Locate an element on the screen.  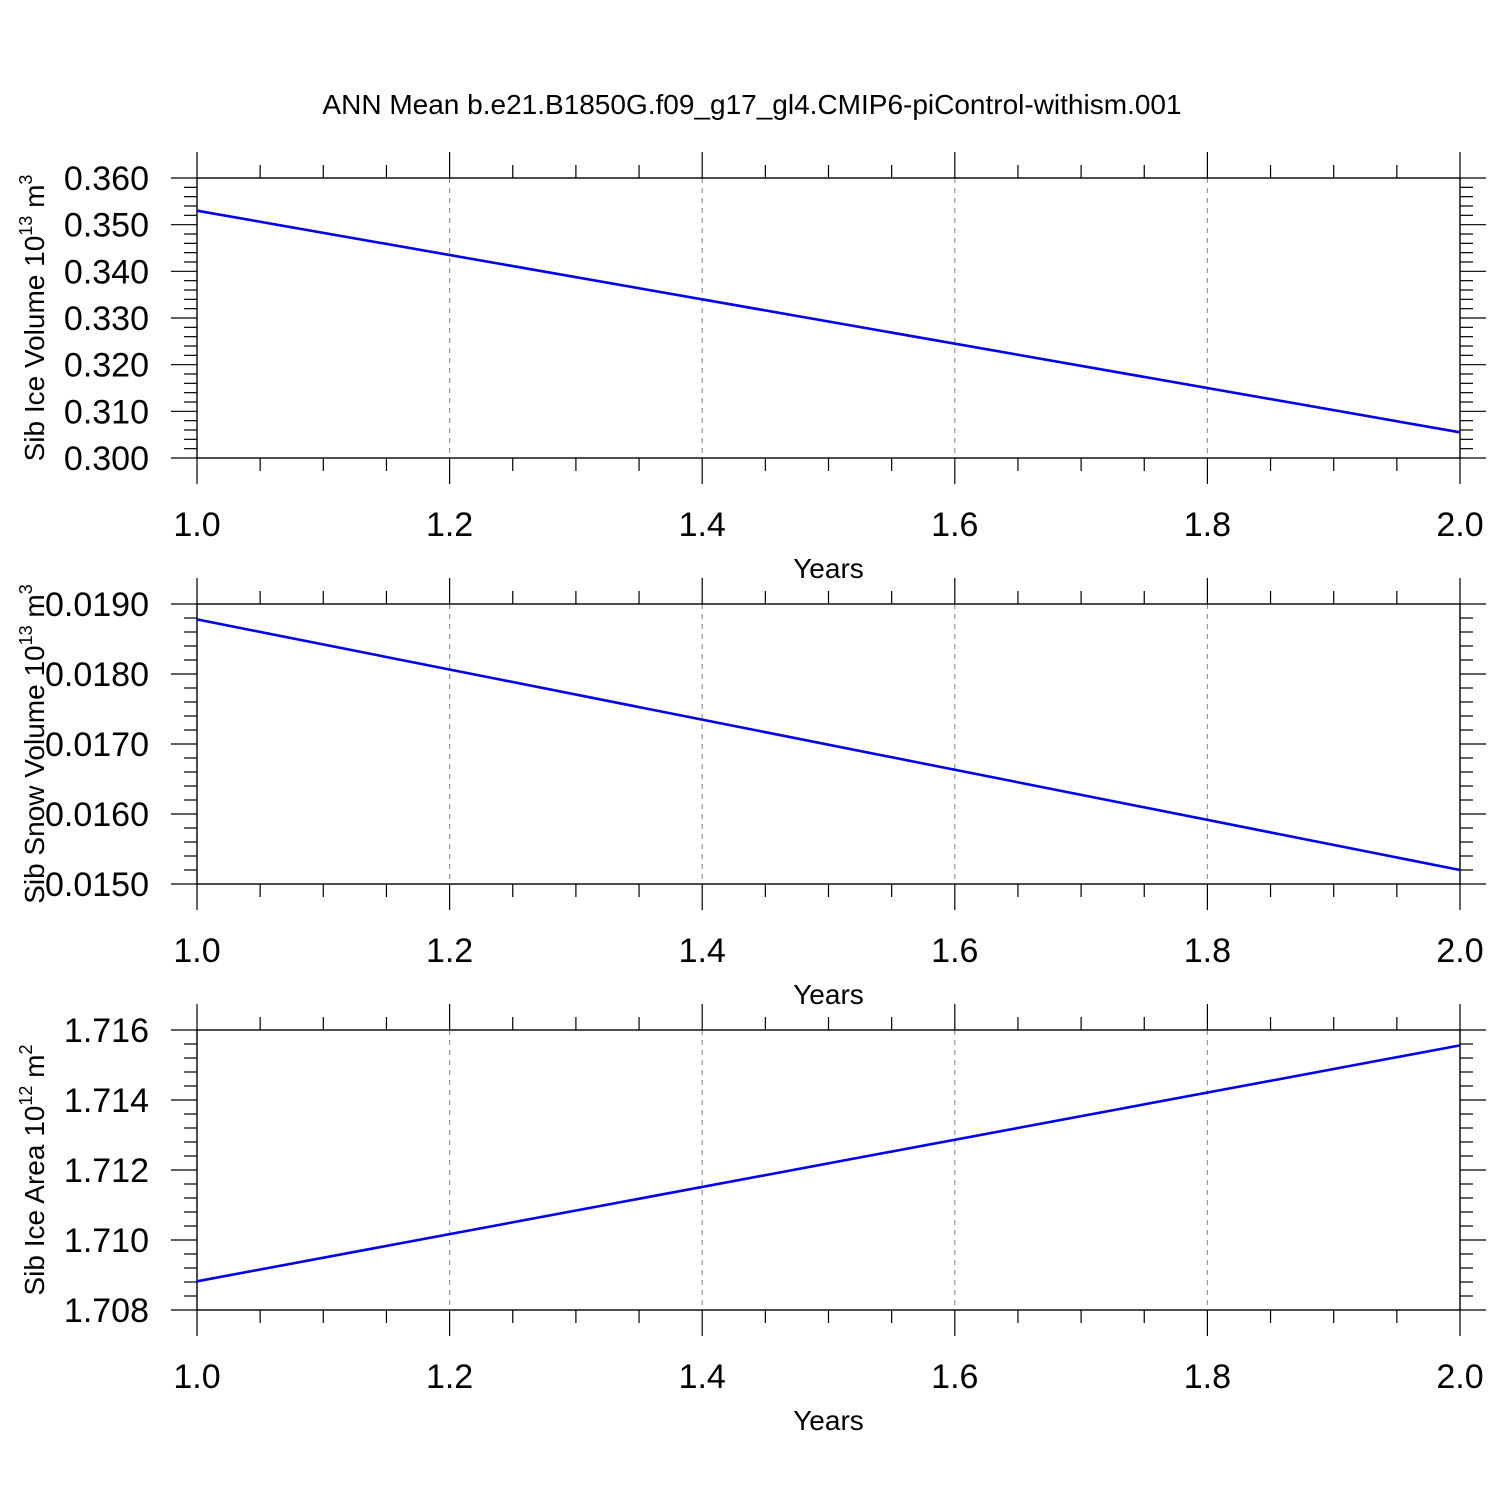
y-tick-label: 0.360 is located at coordinates (106, 179).